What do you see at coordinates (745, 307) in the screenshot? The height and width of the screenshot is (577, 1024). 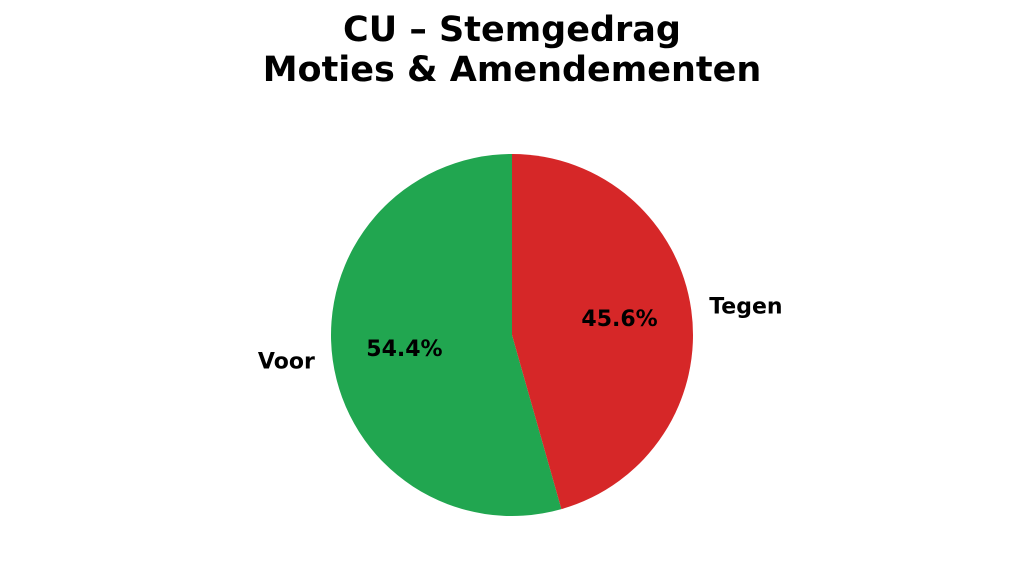 I see `slice-label: Tegen` at bounding box center [745, 307].